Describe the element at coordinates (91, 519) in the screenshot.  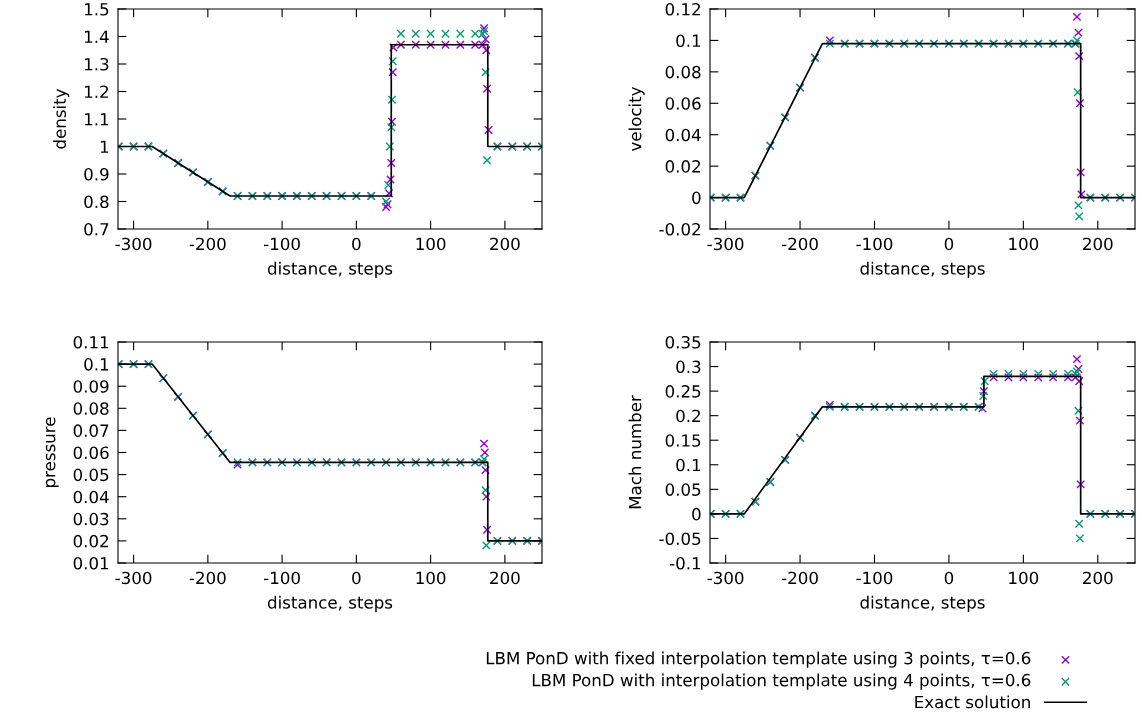
I see `y-tick-label: 0.03` at that location.